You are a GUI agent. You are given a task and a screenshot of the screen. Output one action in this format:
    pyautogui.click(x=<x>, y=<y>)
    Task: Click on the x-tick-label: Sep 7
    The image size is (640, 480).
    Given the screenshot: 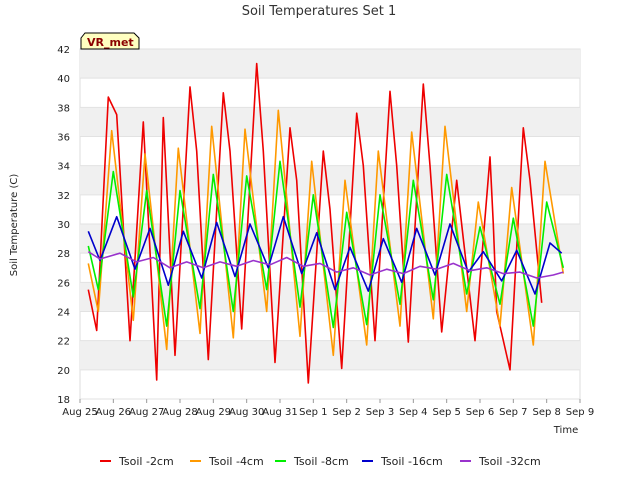 What is the action you would take?
    pyautogui.click(x=513, y=412)
    